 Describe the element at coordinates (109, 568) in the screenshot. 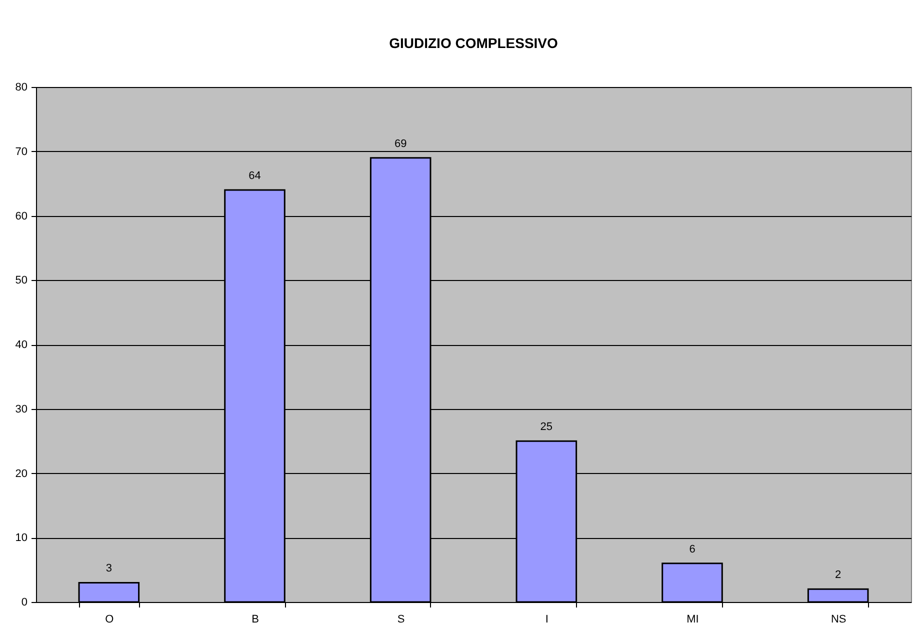

I see `data-label: 3` at that location.